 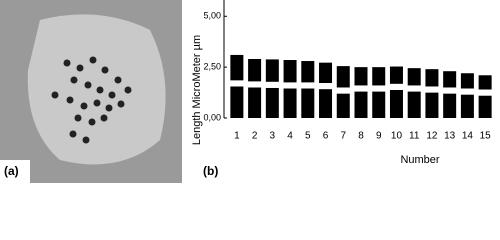 I want to click on x-tick-label: 3, so click(x=273, y=136).